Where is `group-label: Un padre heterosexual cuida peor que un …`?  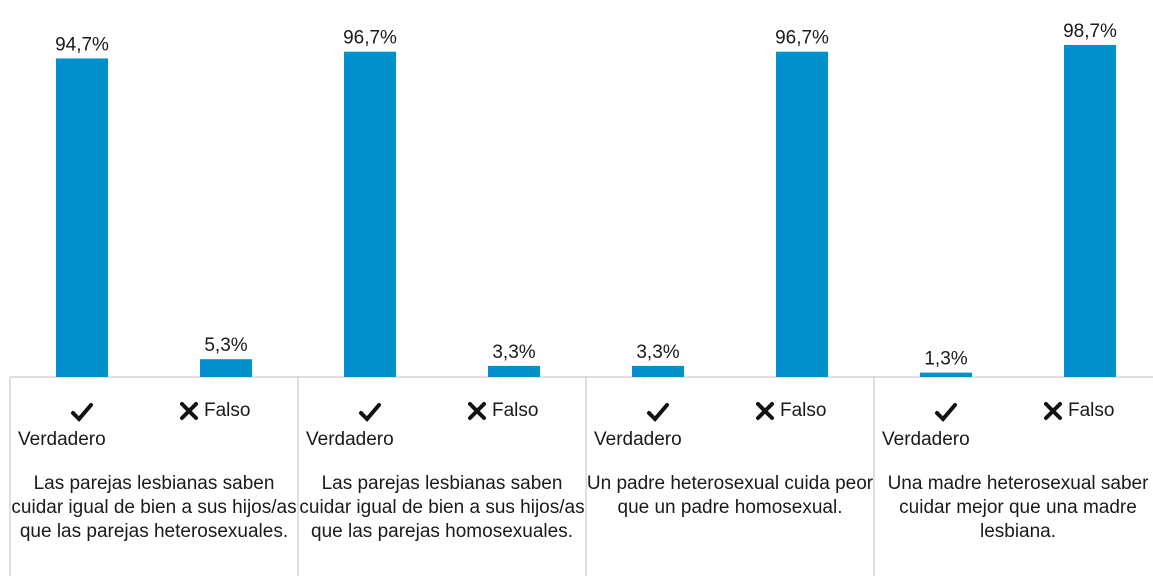
group-label: Un padre heterosexual cuida peor que un … is located at coordinates (730, 495).